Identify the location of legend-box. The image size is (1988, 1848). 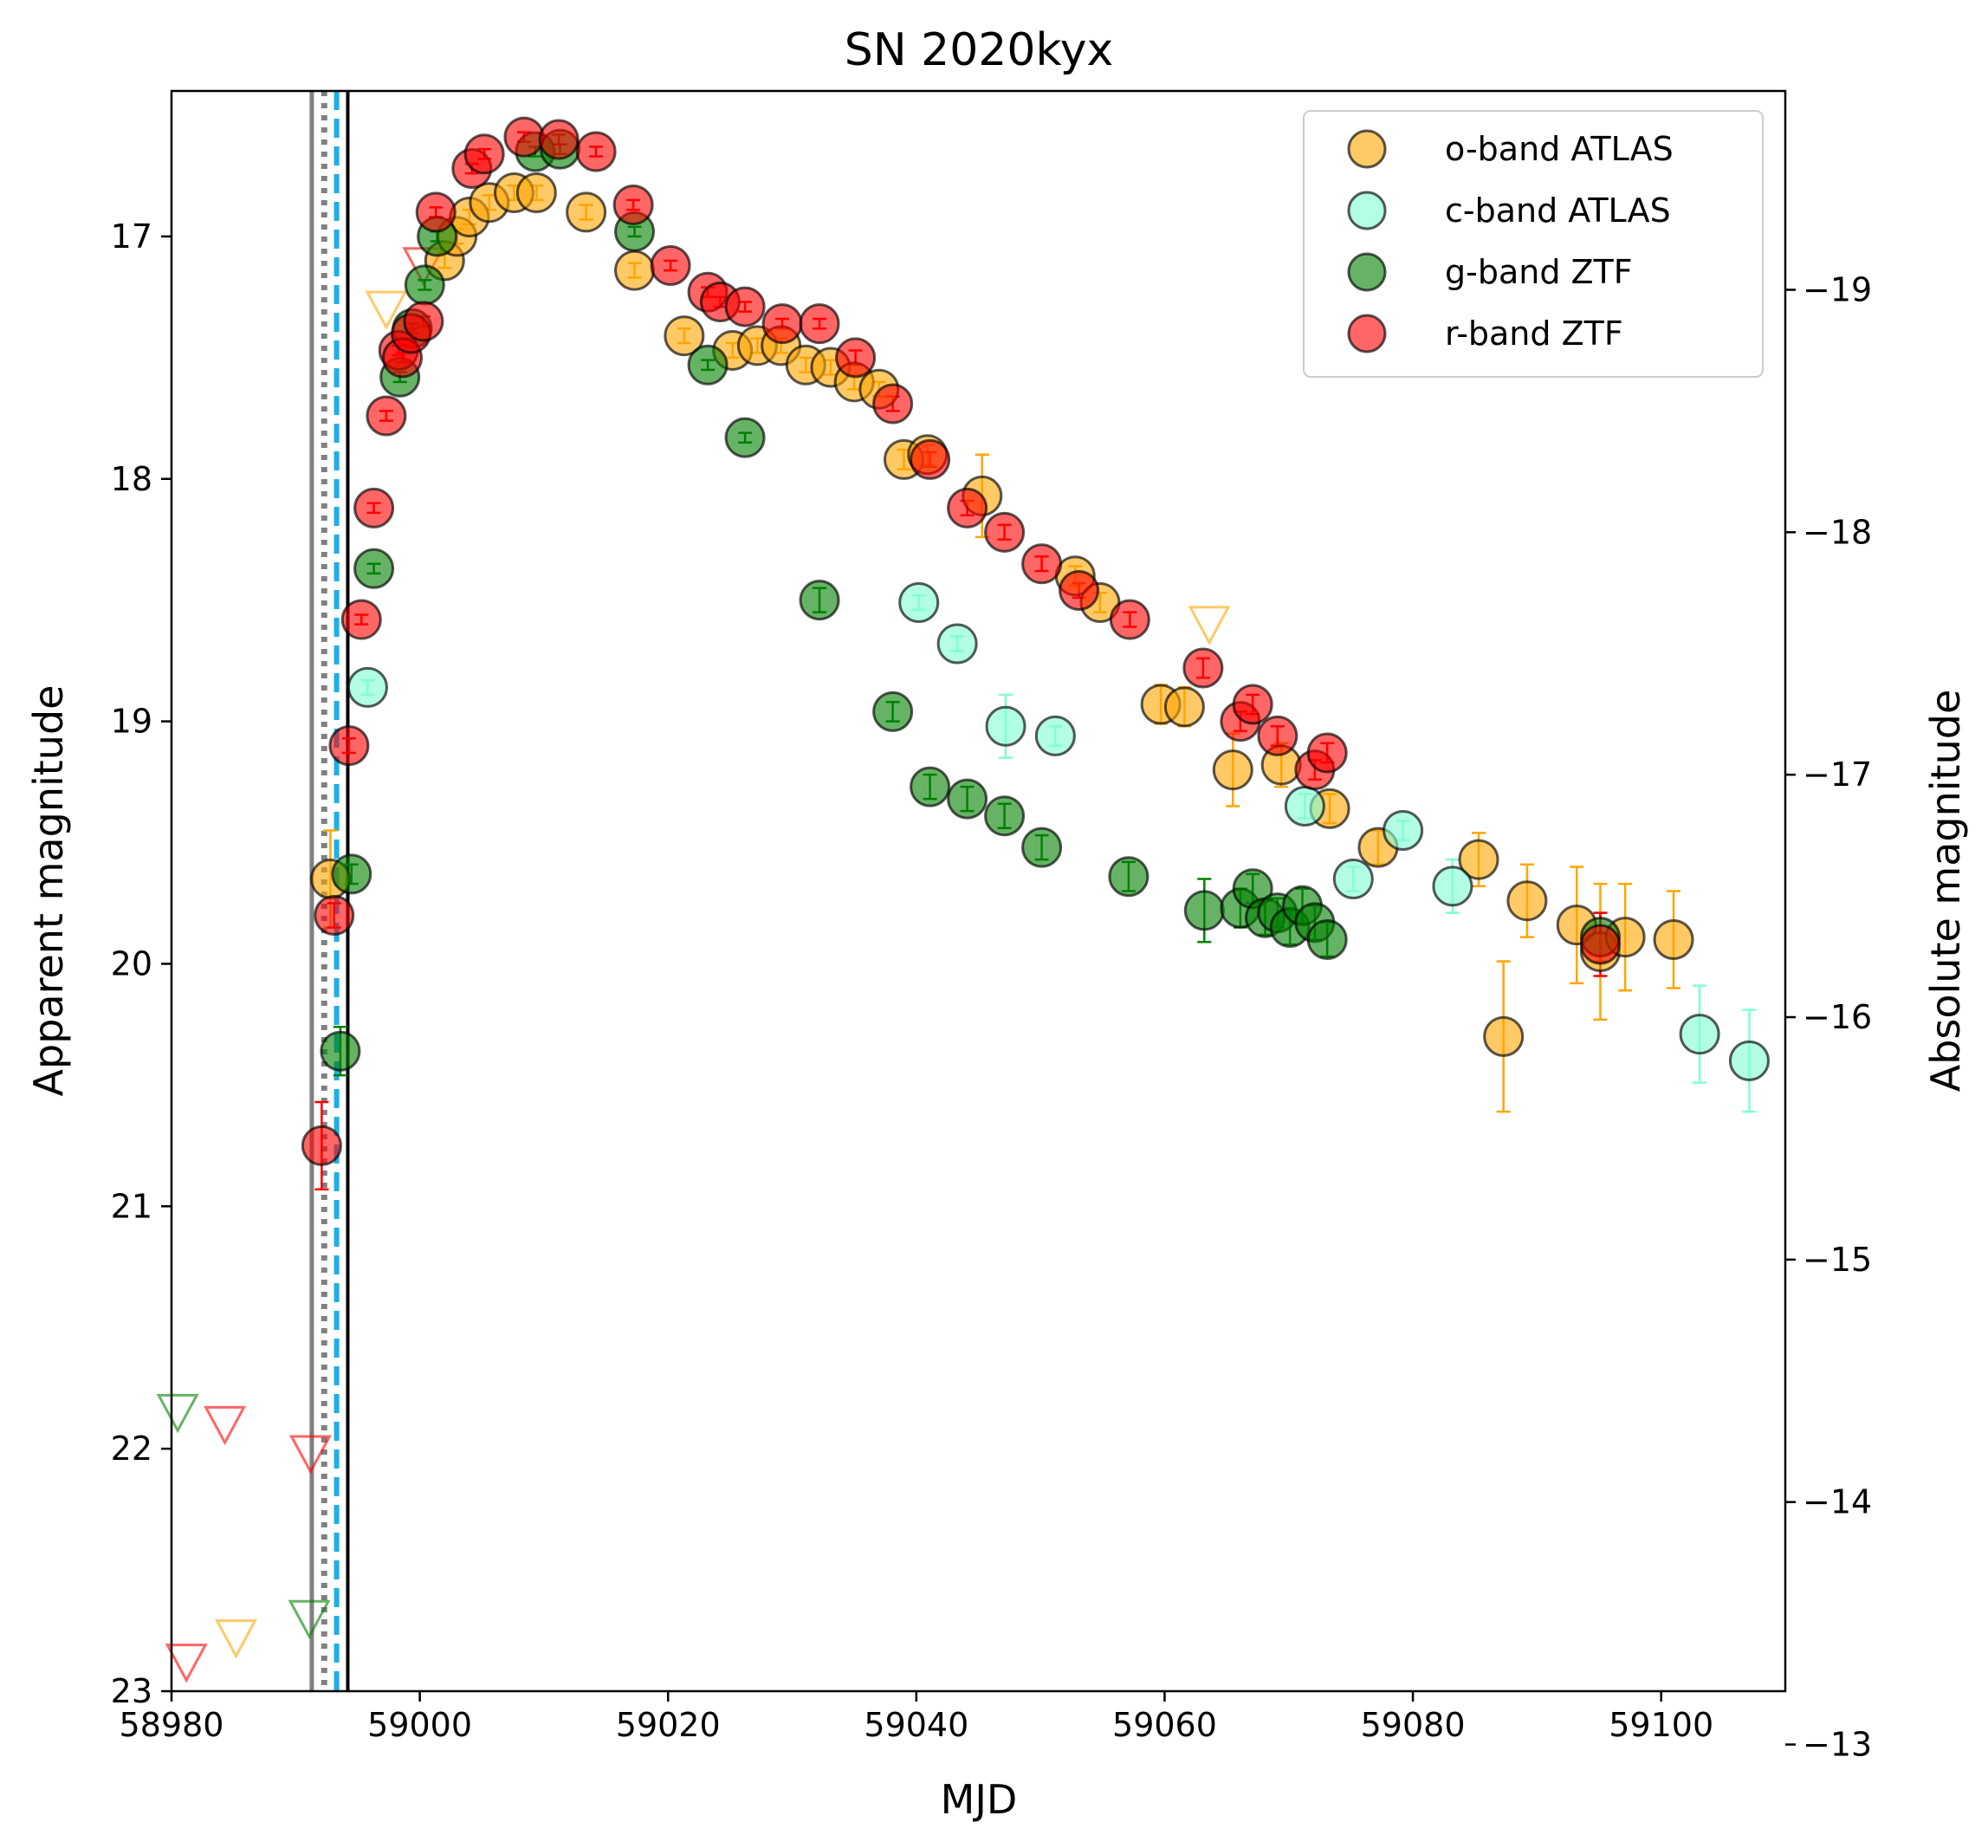
(1533, 244).